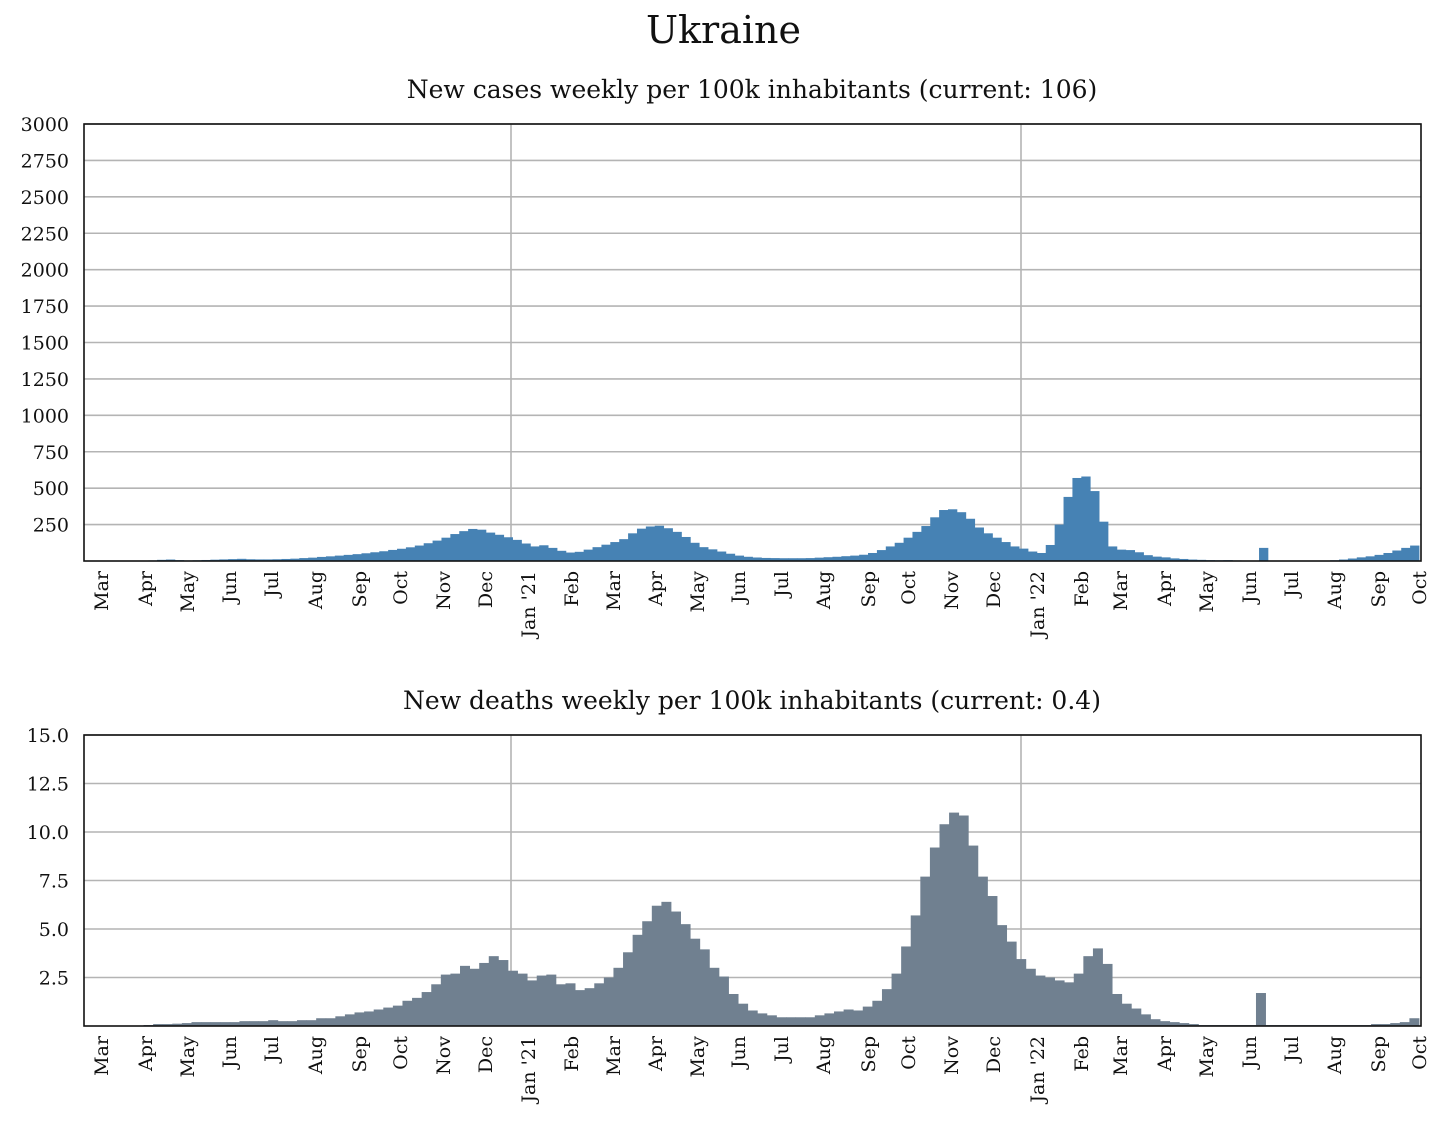  I want to click on cases-xtick-label: Oct, so click(1420, 588).